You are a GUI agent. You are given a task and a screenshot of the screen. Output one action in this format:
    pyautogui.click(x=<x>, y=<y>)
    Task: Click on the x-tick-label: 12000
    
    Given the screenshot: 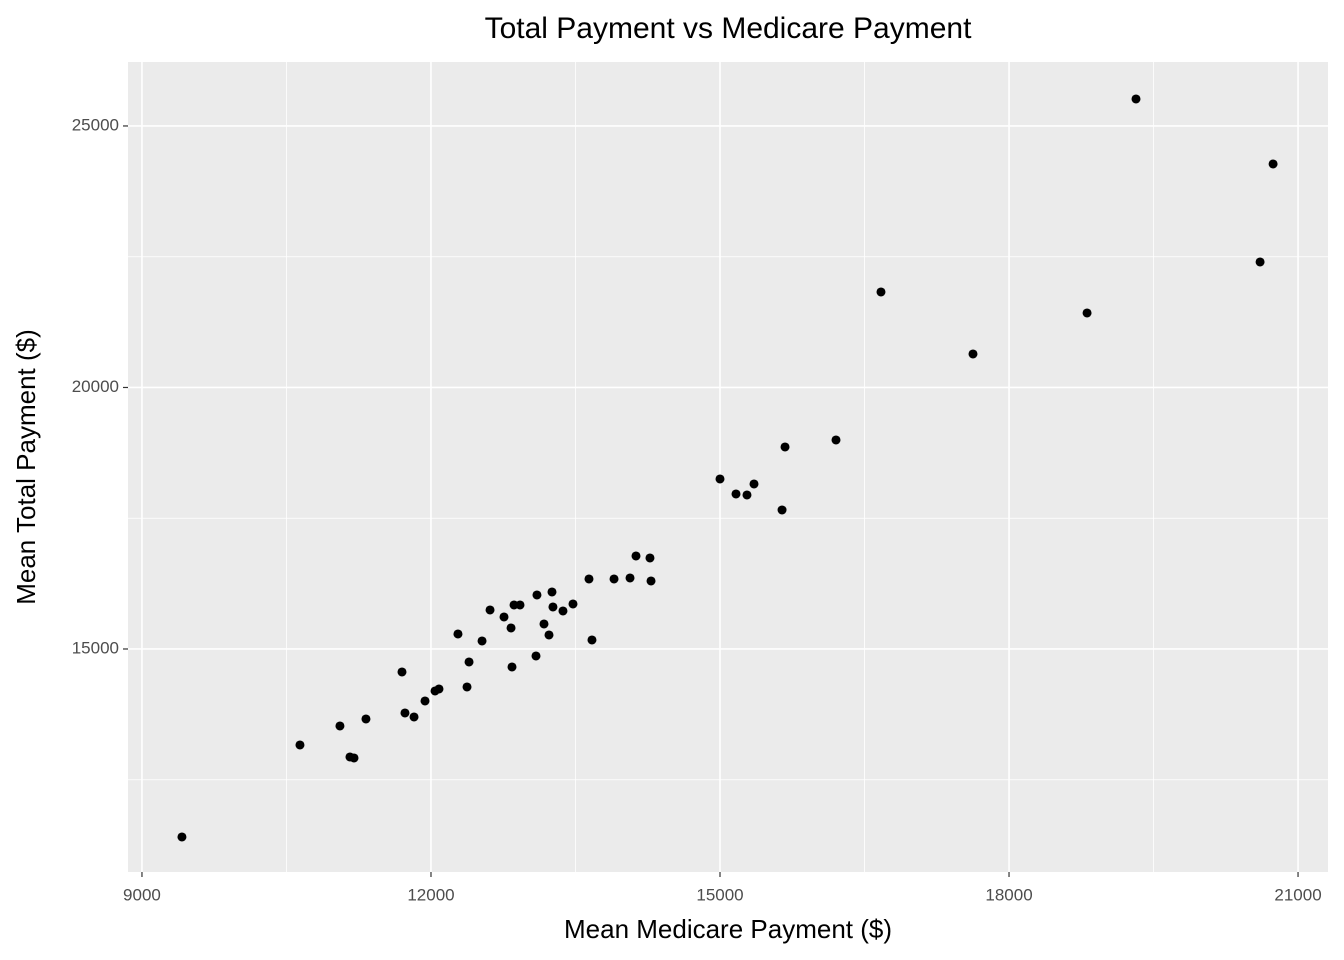 What is the action you would take?
    pyautogui.click(x=430, y=894)
    